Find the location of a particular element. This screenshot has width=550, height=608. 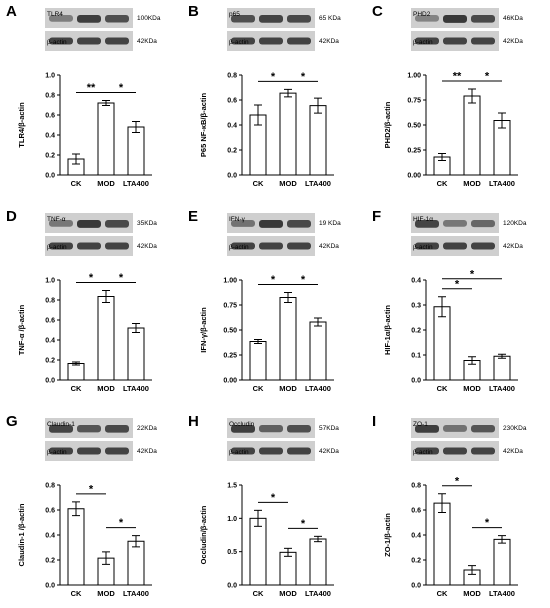

y-tick-label: 1.5 is located at coordinates (232, 486).